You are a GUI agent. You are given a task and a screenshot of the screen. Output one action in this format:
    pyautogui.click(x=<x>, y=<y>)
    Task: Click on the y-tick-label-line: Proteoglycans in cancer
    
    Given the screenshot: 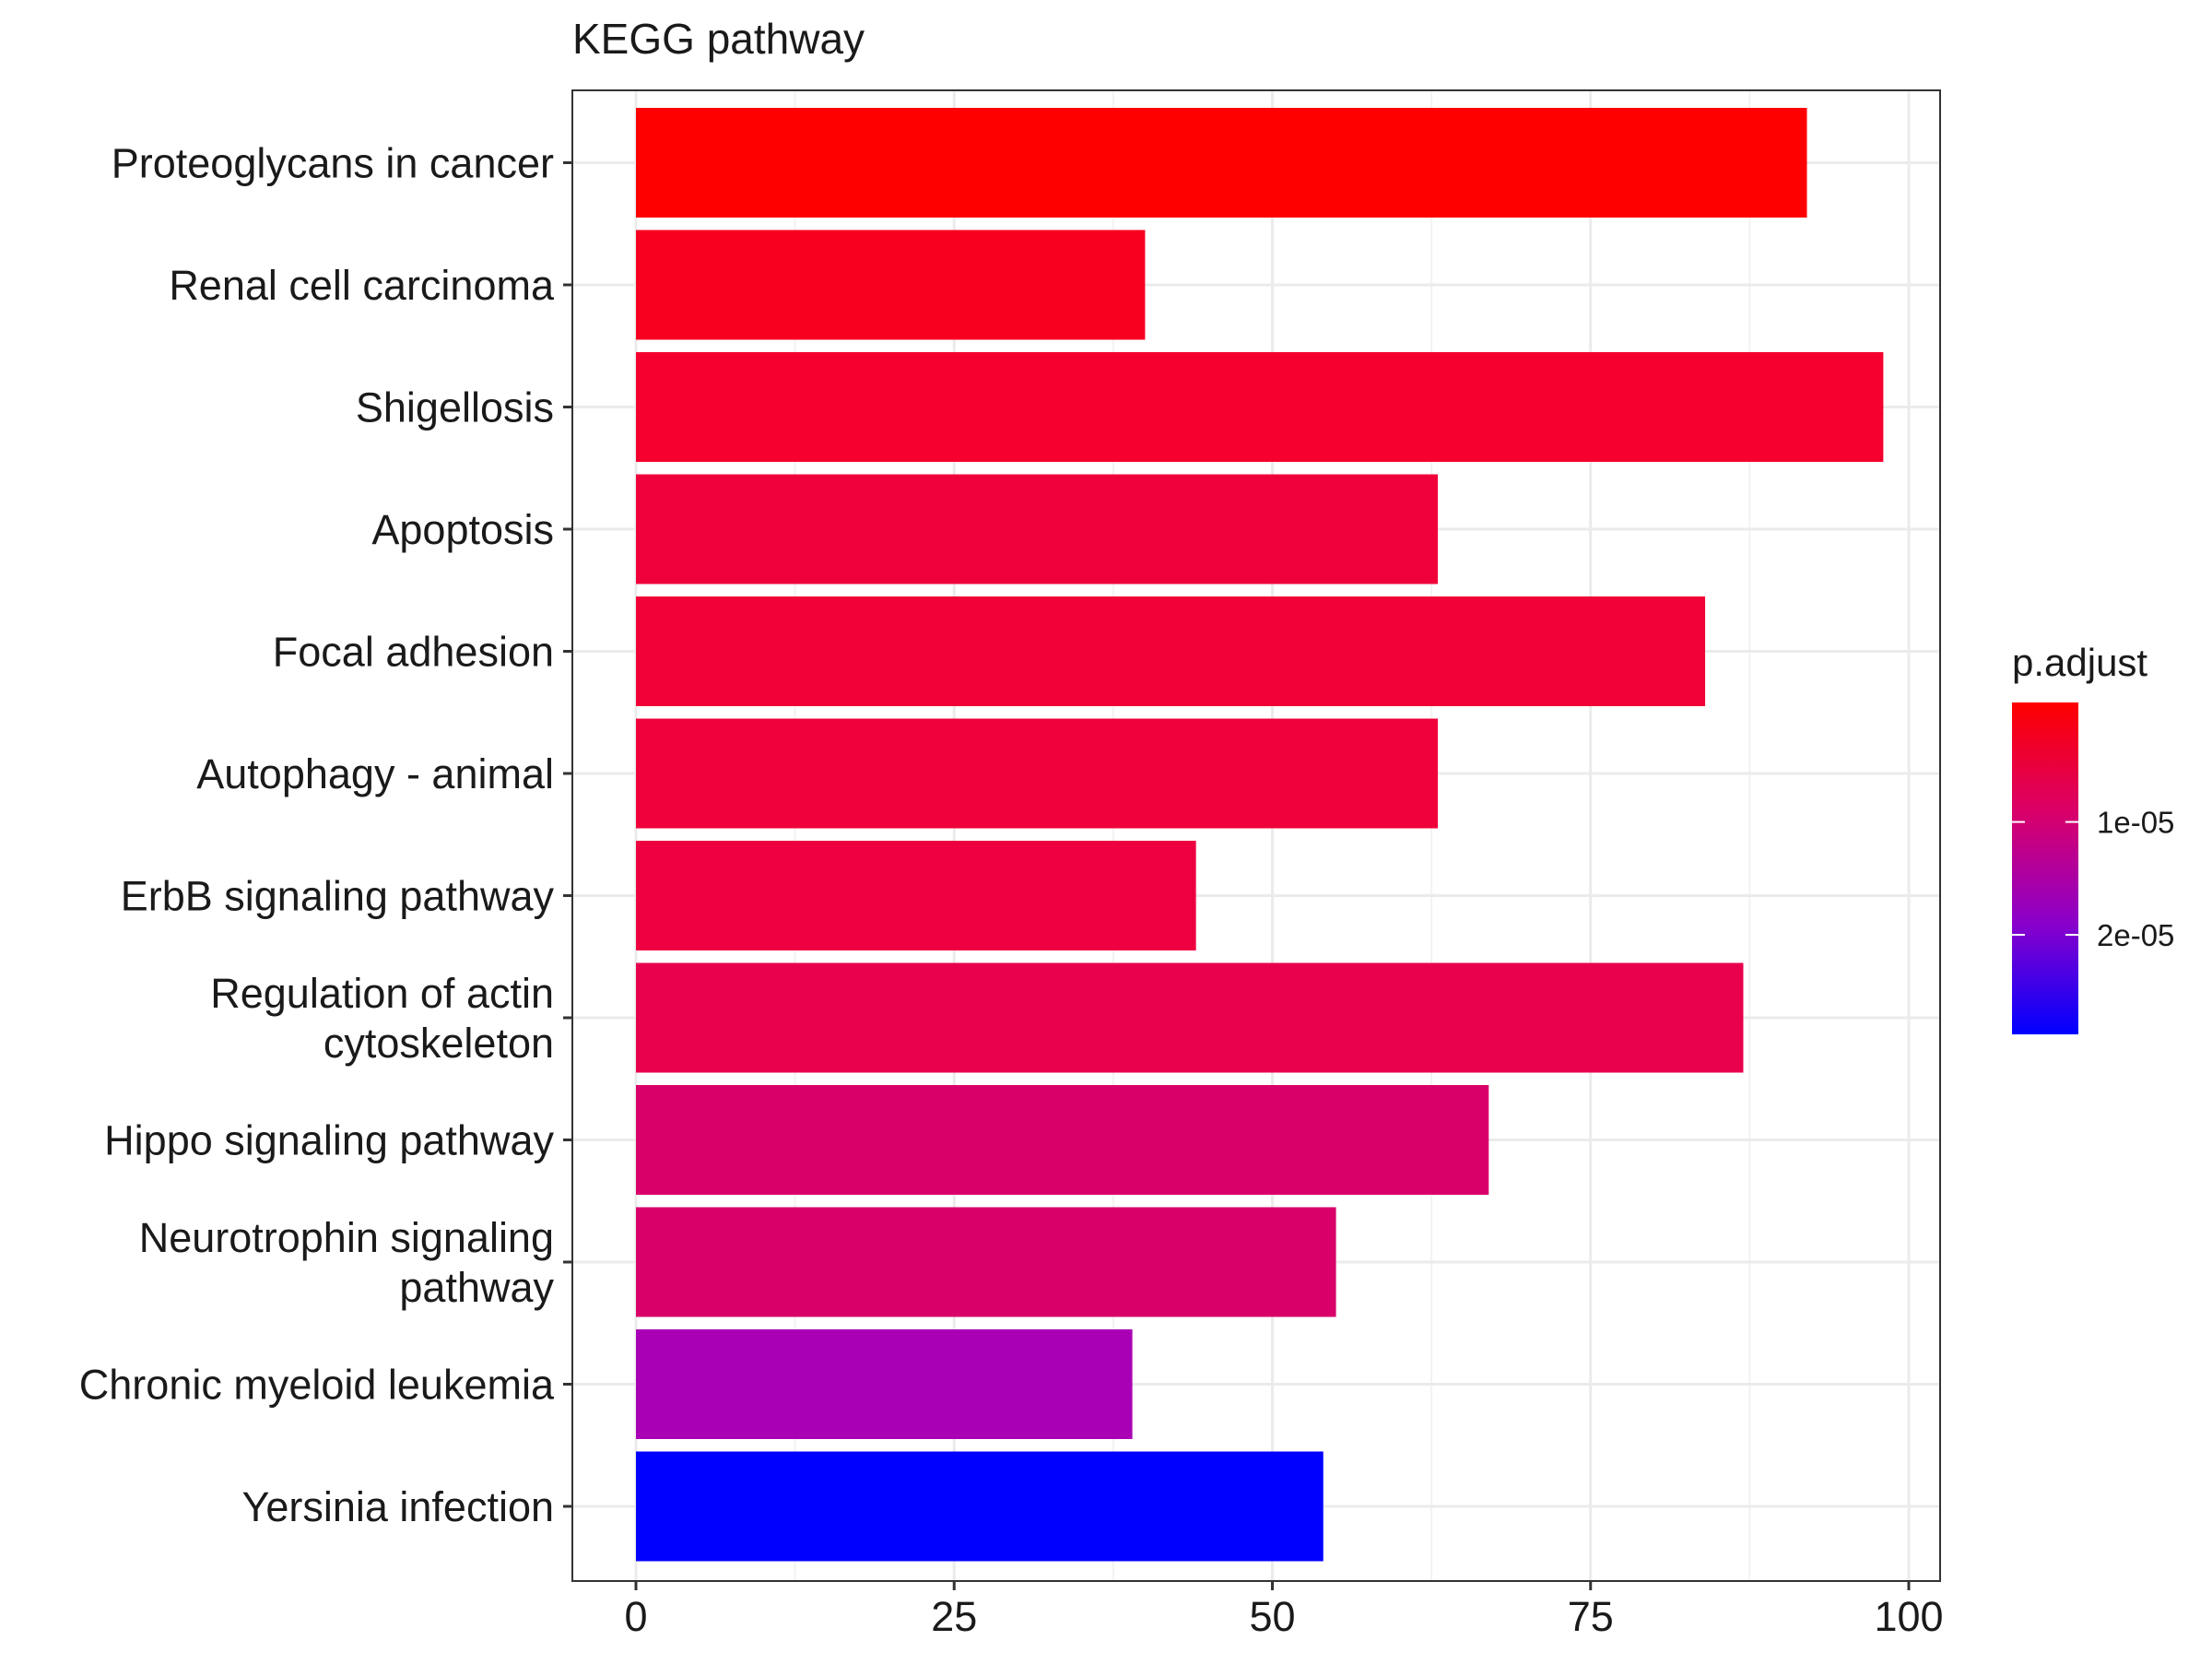 What is the action you would take?
    pyautogui.click(x=333, y=163)
    